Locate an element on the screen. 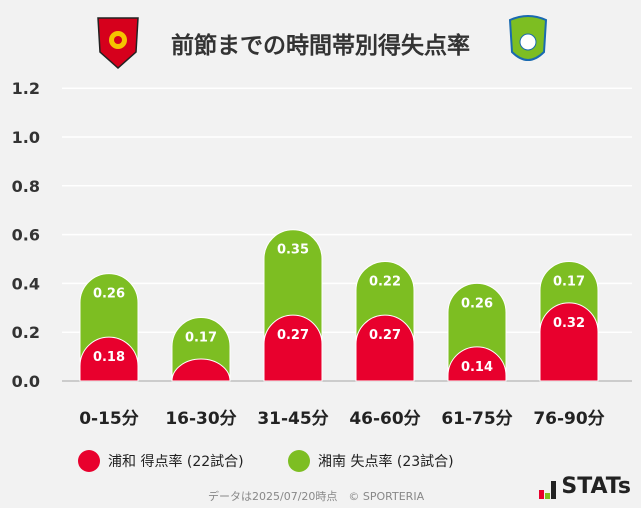  legend-green-dot is located at coordinates (299, 461).